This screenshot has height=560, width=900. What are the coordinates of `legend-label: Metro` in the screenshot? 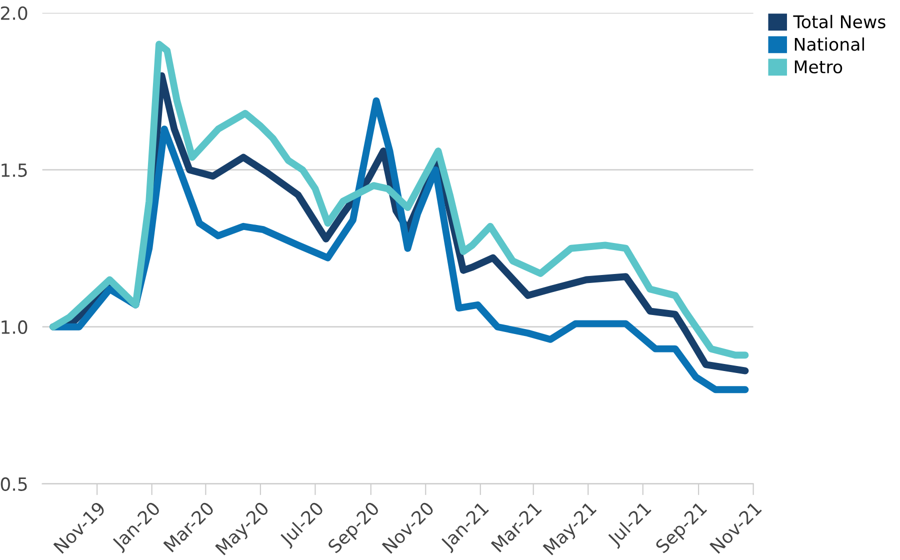 It's located at (818, 67).